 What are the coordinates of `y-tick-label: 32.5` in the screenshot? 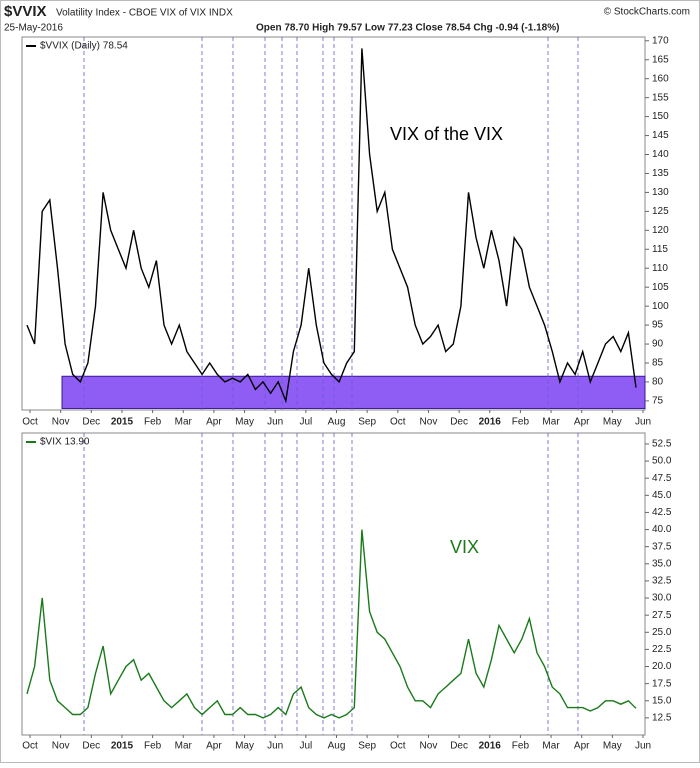 It's located at (662, 581).